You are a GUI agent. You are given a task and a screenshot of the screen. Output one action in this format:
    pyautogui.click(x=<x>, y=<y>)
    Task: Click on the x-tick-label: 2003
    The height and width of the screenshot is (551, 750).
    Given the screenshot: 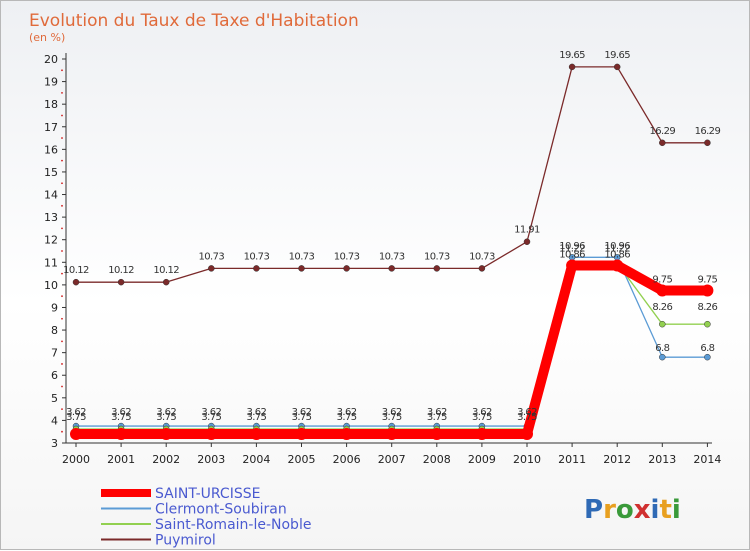 What is the action you would take?
    pyautogui.click(x=211, y=459)
    